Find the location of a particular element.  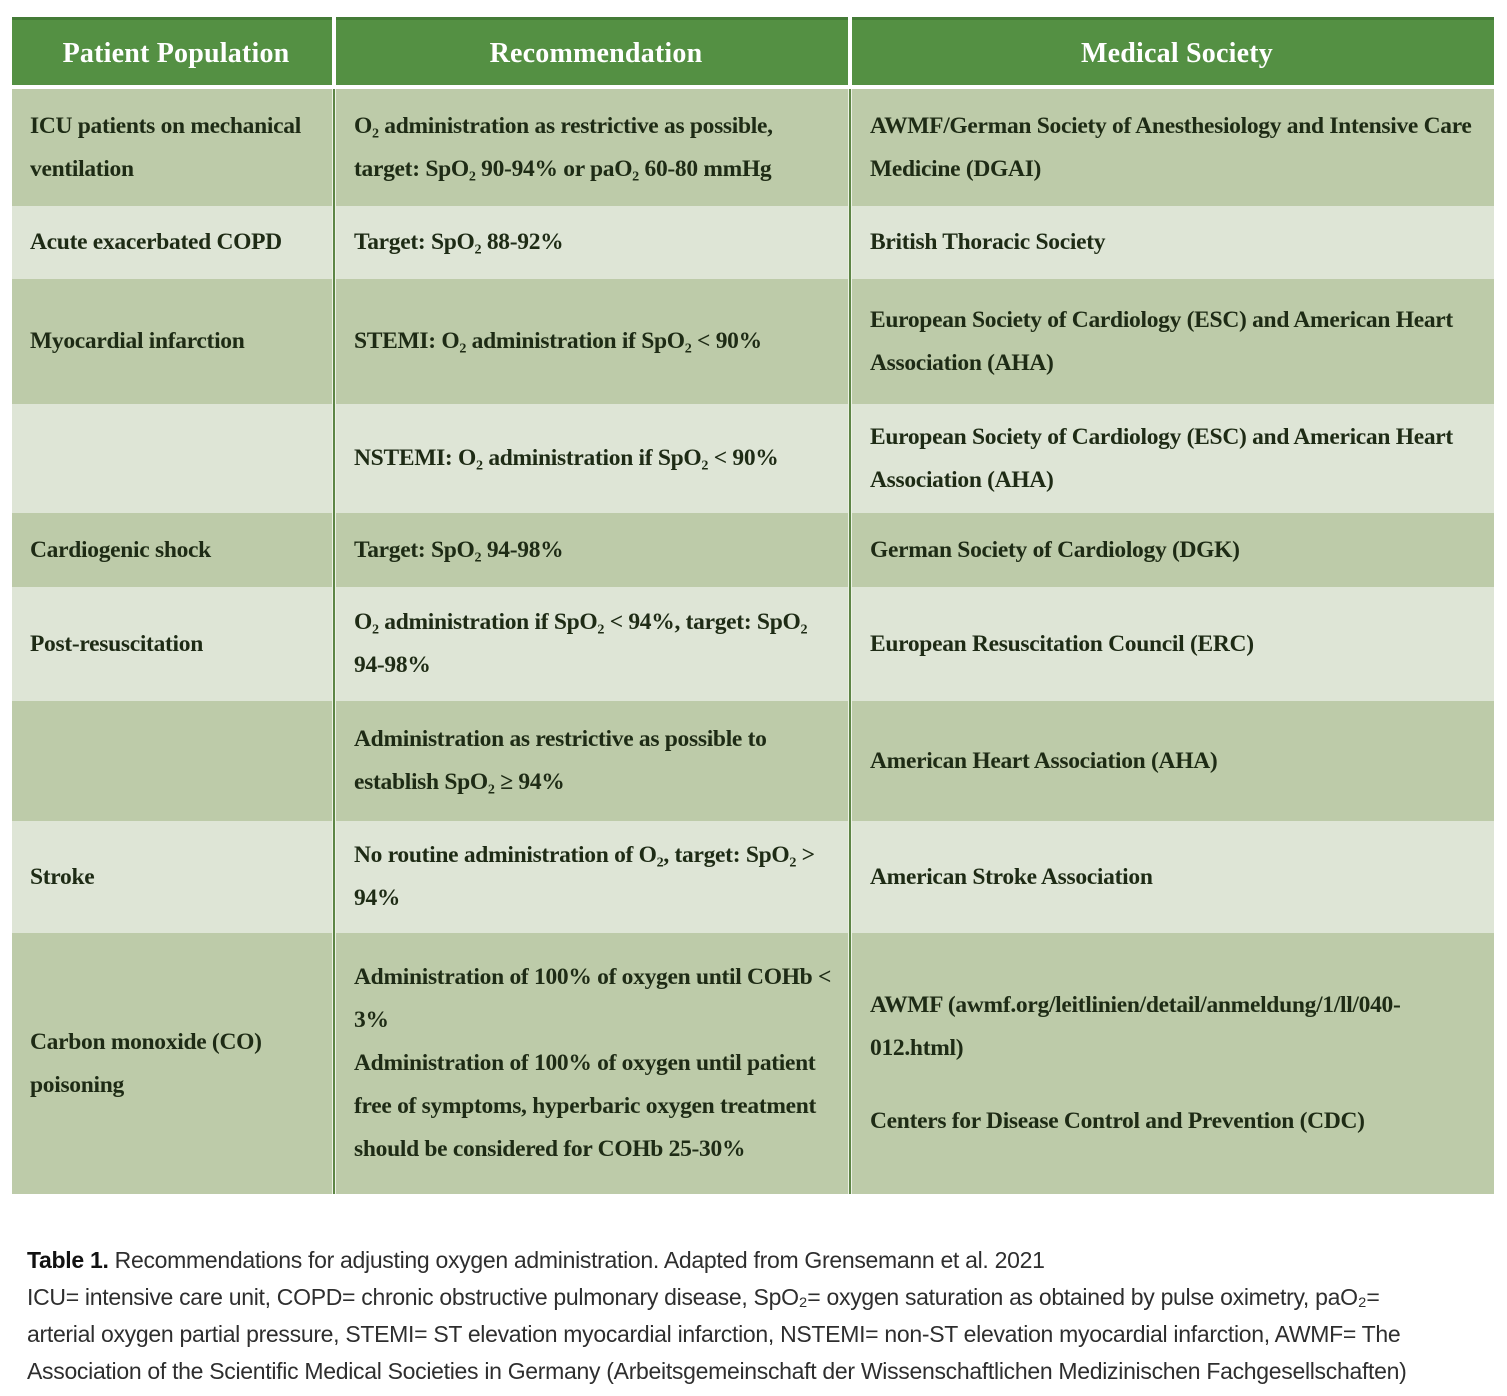

population-text: Acute exacerbated COPD is located at coordinates (156, 242).